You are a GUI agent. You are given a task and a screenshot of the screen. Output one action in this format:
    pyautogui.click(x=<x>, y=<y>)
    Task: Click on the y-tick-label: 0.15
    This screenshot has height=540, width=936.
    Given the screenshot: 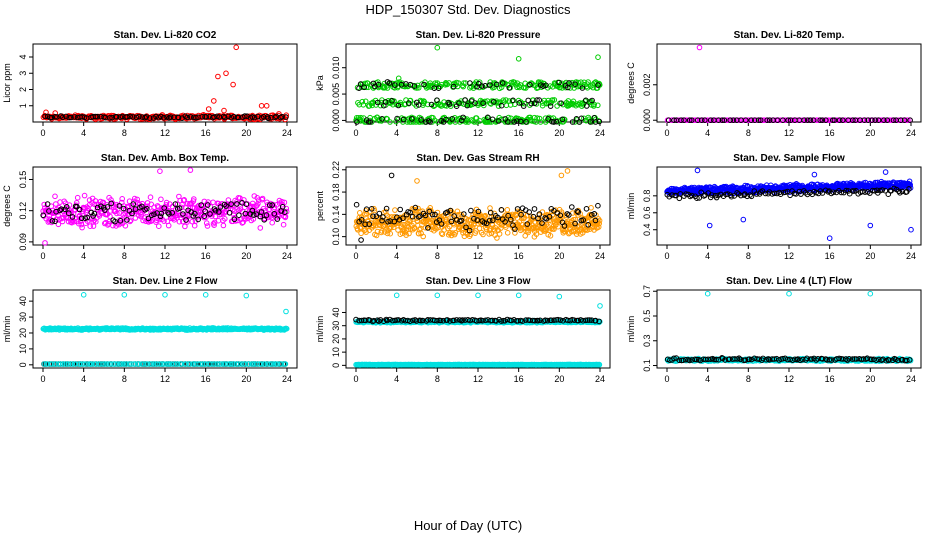 What is the action you would take?
    pyautogui.click(x=23, y=180)
    